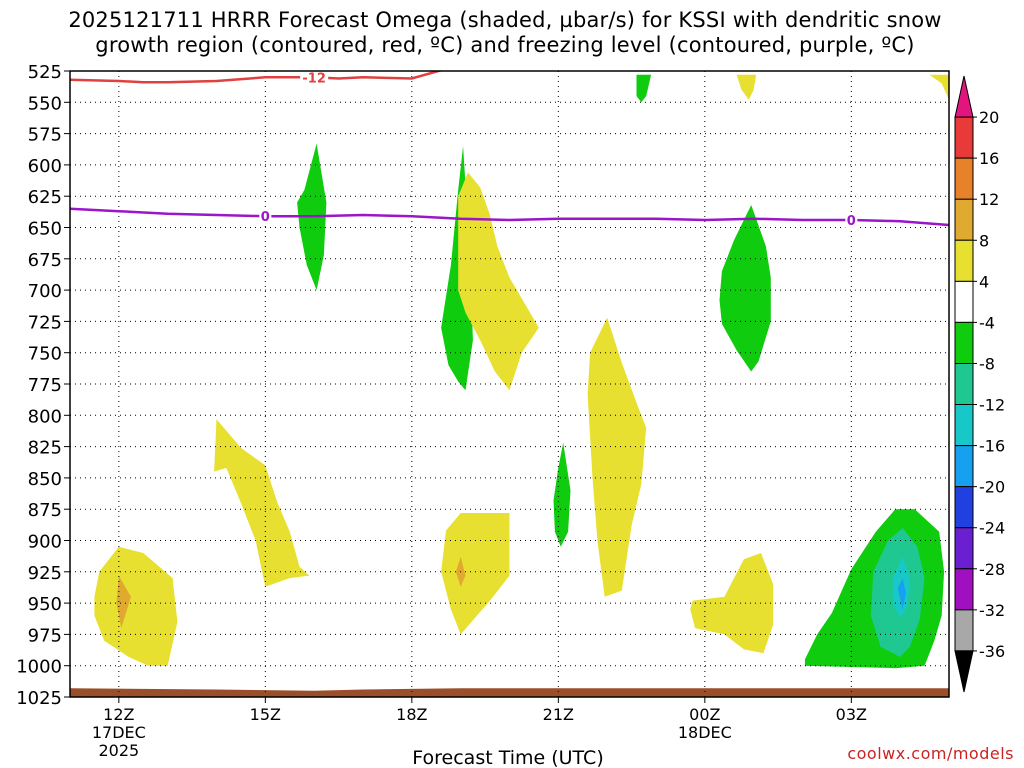 The image size is (1024, 768). Describe the element at coordinates (118, 750) in the screenshot. I see `x-tick-year: 2025` at that location.